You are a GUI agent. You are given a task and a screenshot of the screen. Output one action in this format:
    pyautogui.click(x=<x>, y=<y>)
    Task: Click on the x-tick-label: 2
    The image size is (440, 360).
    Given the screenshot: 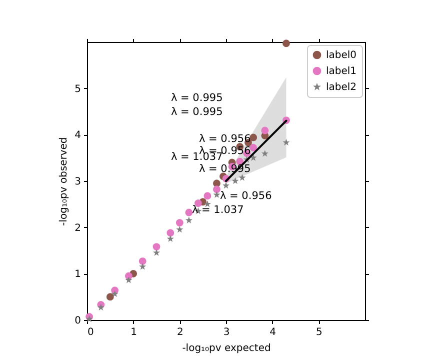 What is the action you would take?
    pyautogui.click(x=180, y=332)
    